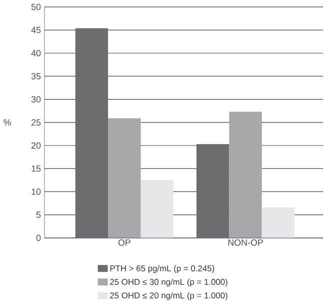 This screenshot has width=325, height=305. What do you see at coordinates (36, 168) in the screenshot?
I see `y-tick-label: 15` at bounding box center [36, 168].